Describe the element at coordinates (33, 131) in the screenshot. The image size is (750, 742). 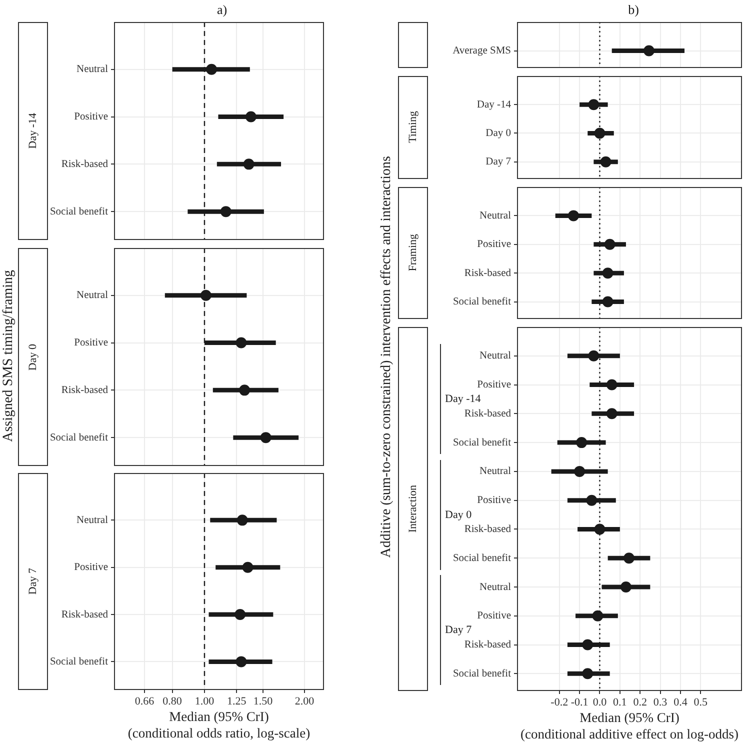
I see `text: Day -14` at that location.